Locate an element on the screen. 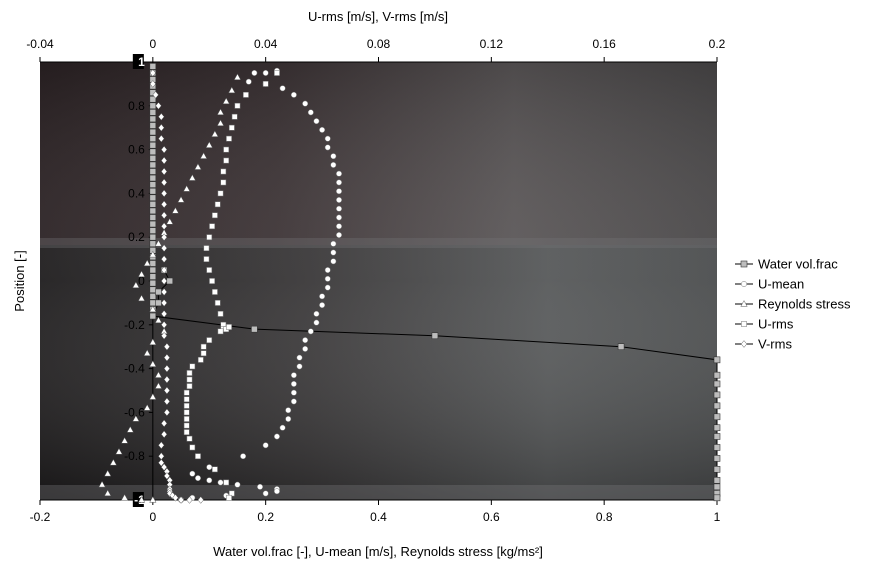  y-tick-label: 0 is located at coordinates (141, 281).